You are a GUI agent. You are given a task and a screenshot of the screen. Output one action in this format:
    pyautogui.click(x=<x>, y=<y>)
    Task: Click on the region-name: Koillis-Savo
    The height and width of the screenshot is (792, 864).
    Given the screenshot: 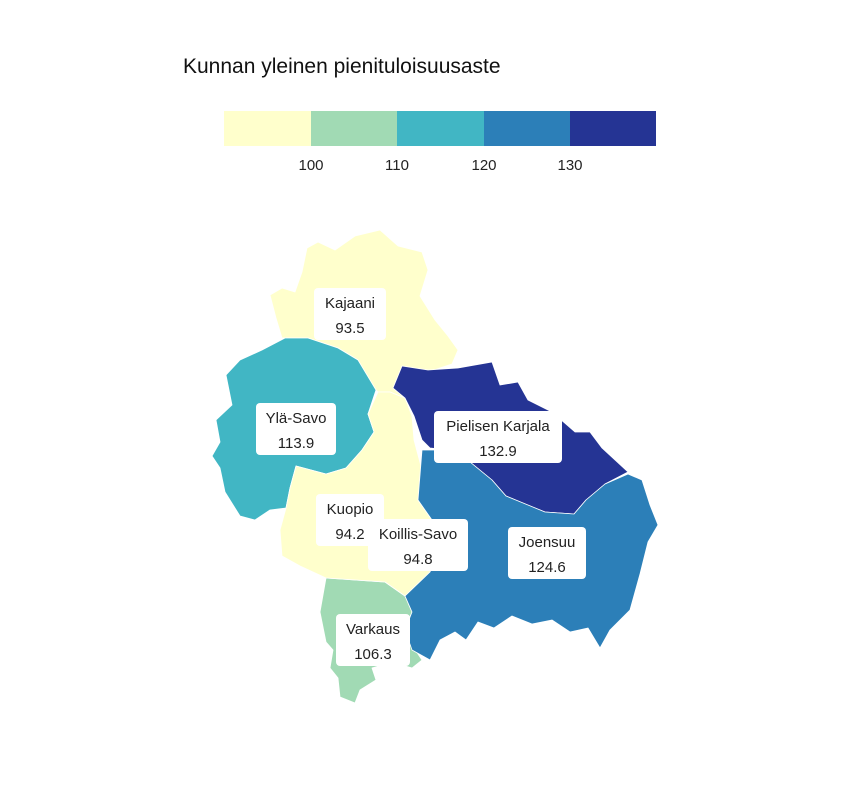 What is the action you would take?
    pyautogui.click(x=418, y=534)
    